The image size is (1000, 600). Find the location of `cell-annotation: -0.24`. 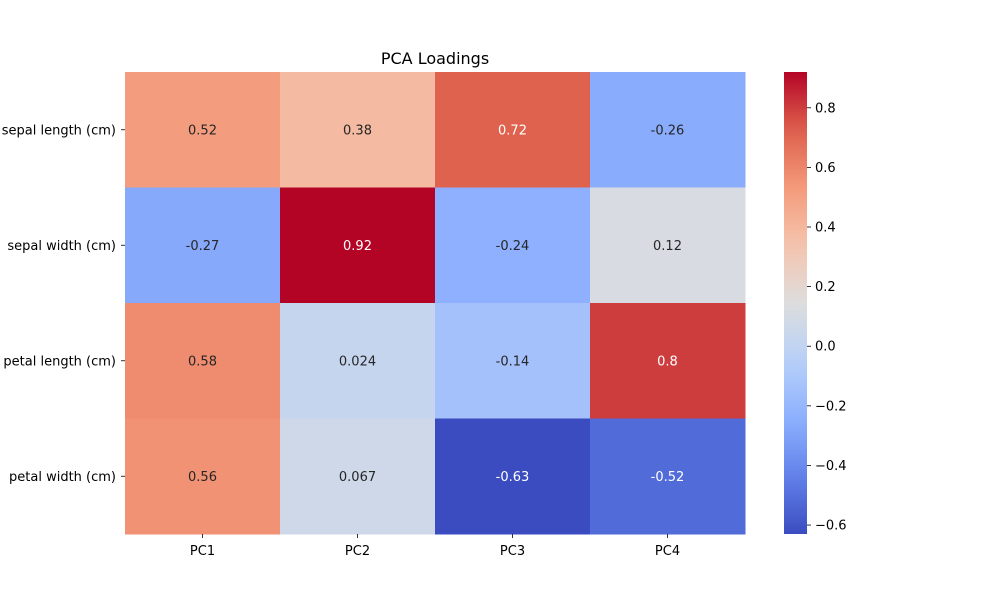

cell-annotation: -0.24 is located at coordinates (513, 246).